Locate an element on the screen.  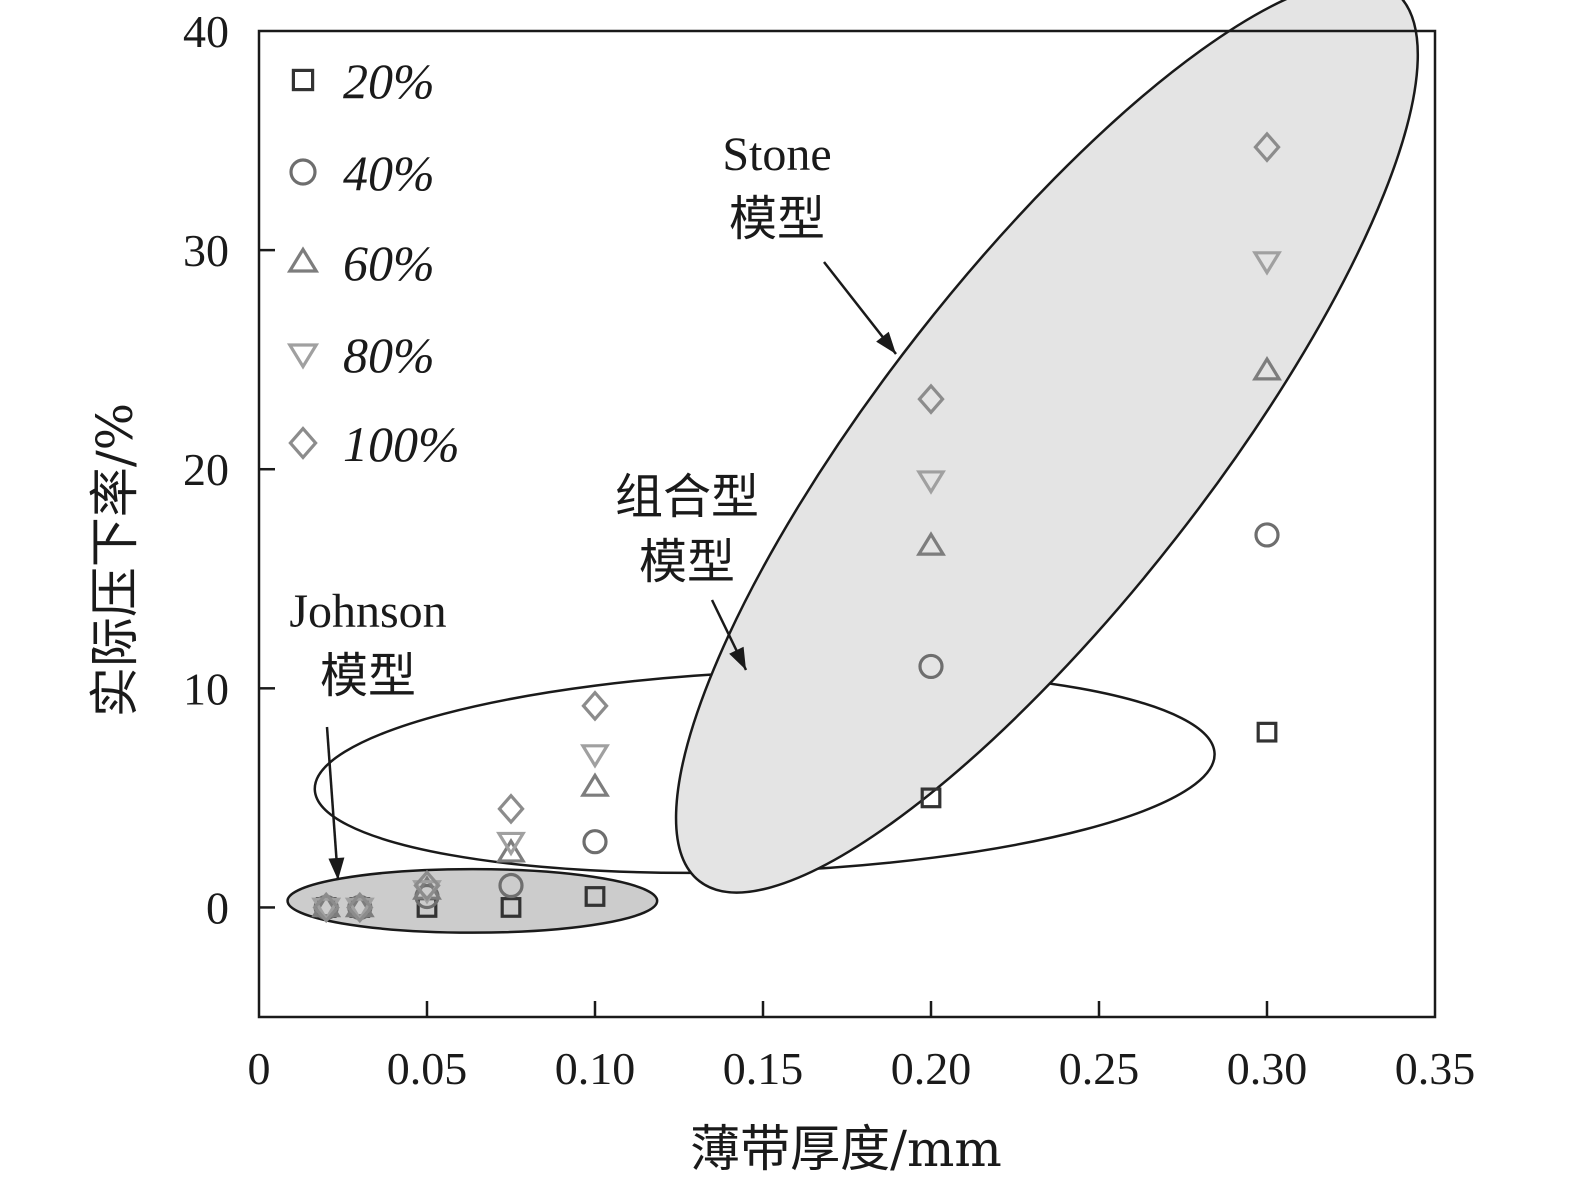
x-tick-label: 0.20 is located at coordinates (931, 1068).